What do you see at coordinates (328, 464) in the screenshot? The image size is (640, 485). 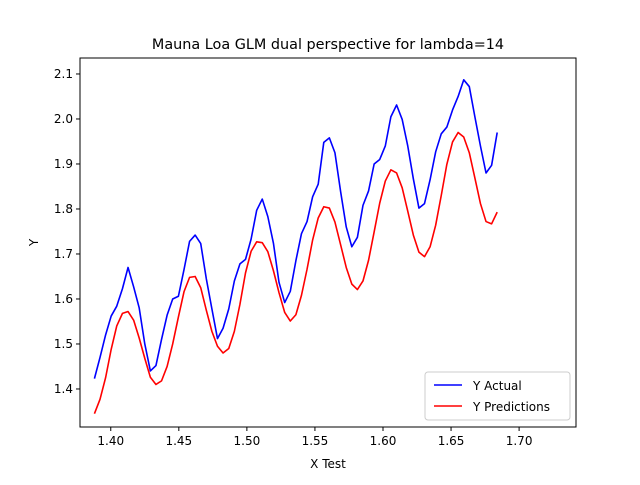 I see `x-axis-label: X Test` at bounding box center [328, 464].